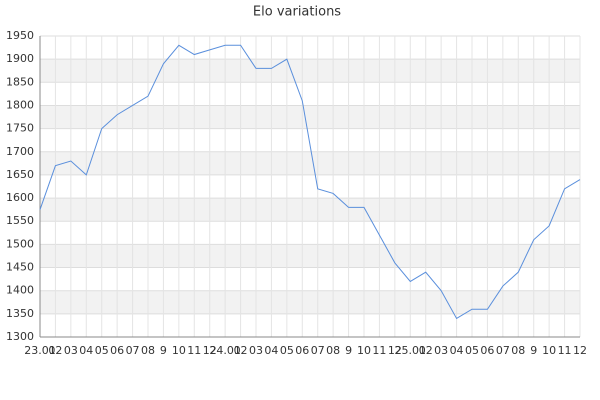 This screenshot has height=400, width=600. Describe the element at coordinates (20, 104) in the screenshot. I see `y-tick-label: 1800` at that location.